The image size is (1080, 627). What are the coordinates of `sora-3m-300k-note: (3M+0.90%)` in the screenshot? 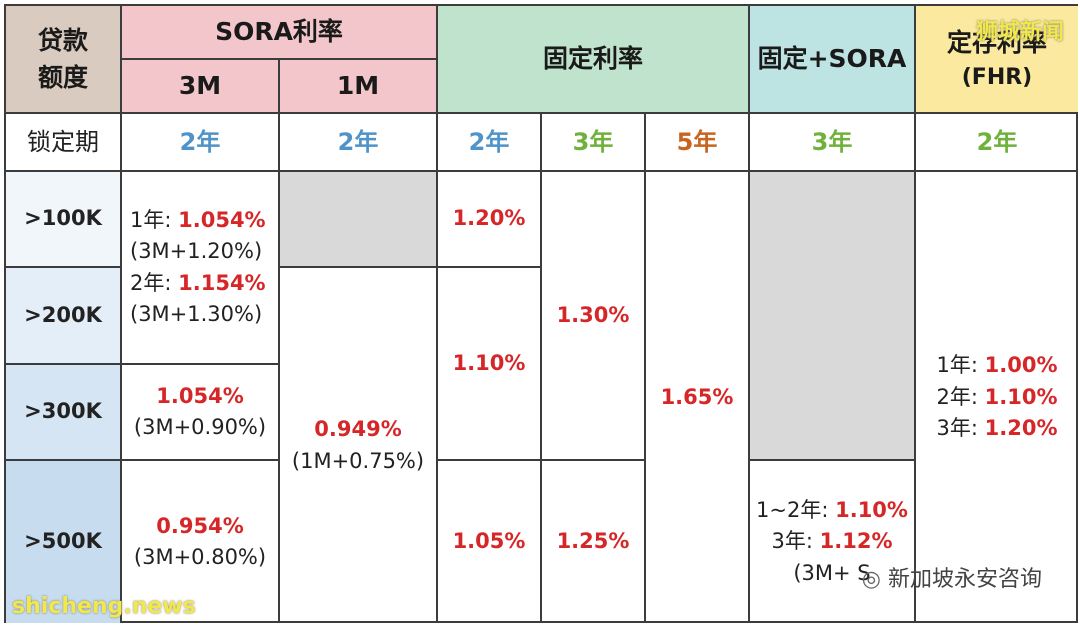 It's located at (200, 427).